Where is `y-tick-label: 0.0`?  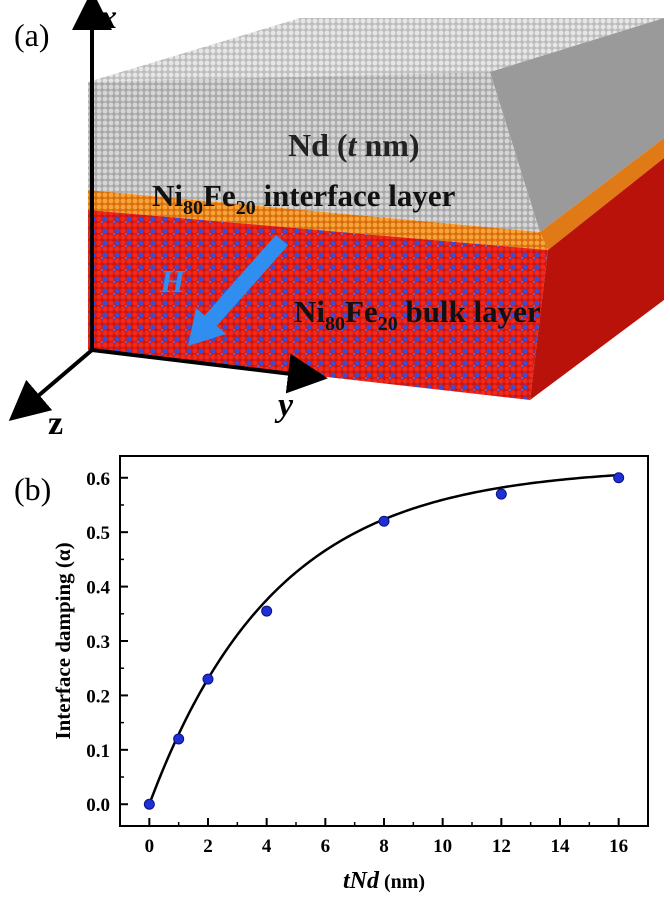
y-tick-label: 0.0 is located at coordinates (98, 805).